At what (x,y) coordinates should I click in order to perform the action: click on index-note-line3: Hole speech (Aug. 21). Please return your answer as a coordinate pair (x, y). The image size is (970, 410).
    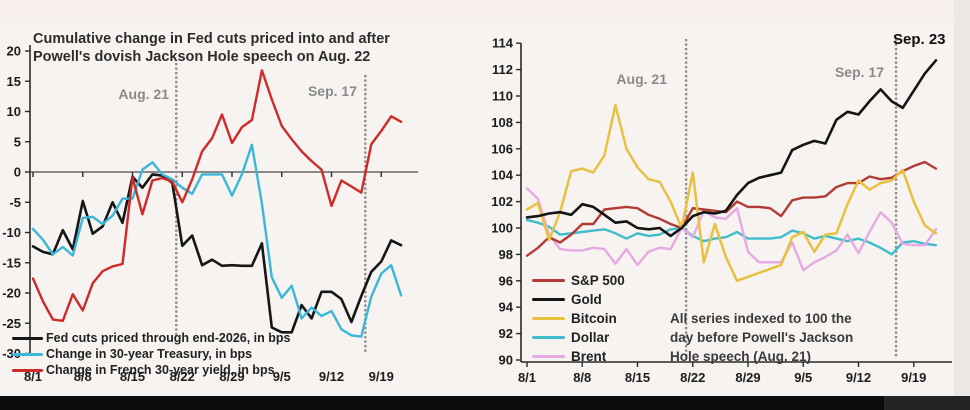
    Looking at the image, I should click on (741, 356).